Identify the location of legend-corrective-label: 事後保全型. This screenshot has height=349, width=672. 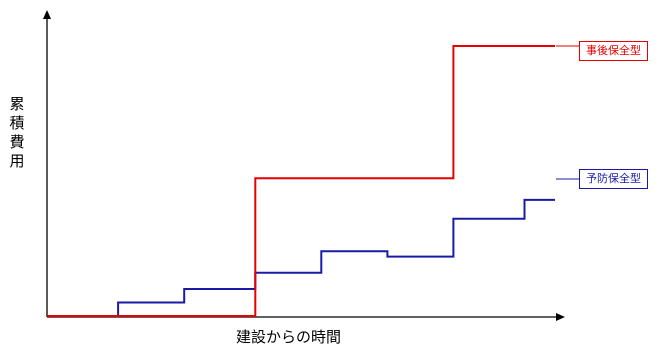
(613, 50).